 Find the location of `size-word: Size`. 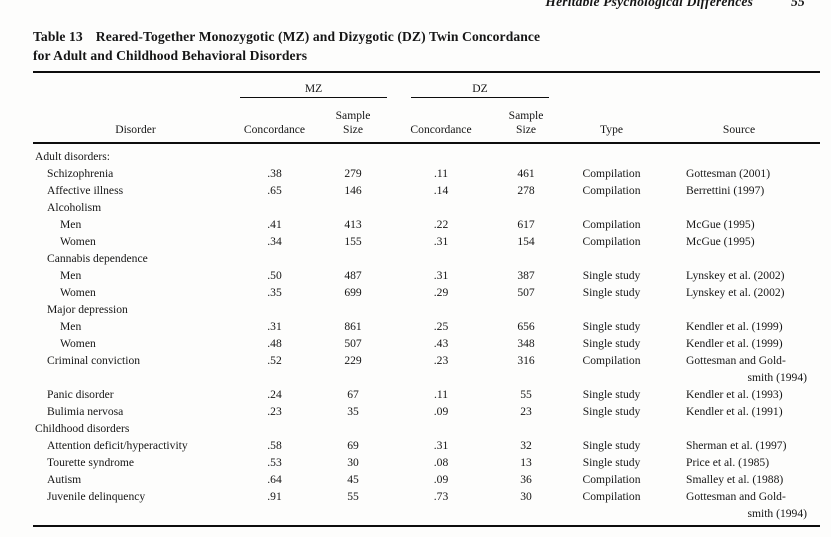

size-word: Size is located at coordinates (526, 130).